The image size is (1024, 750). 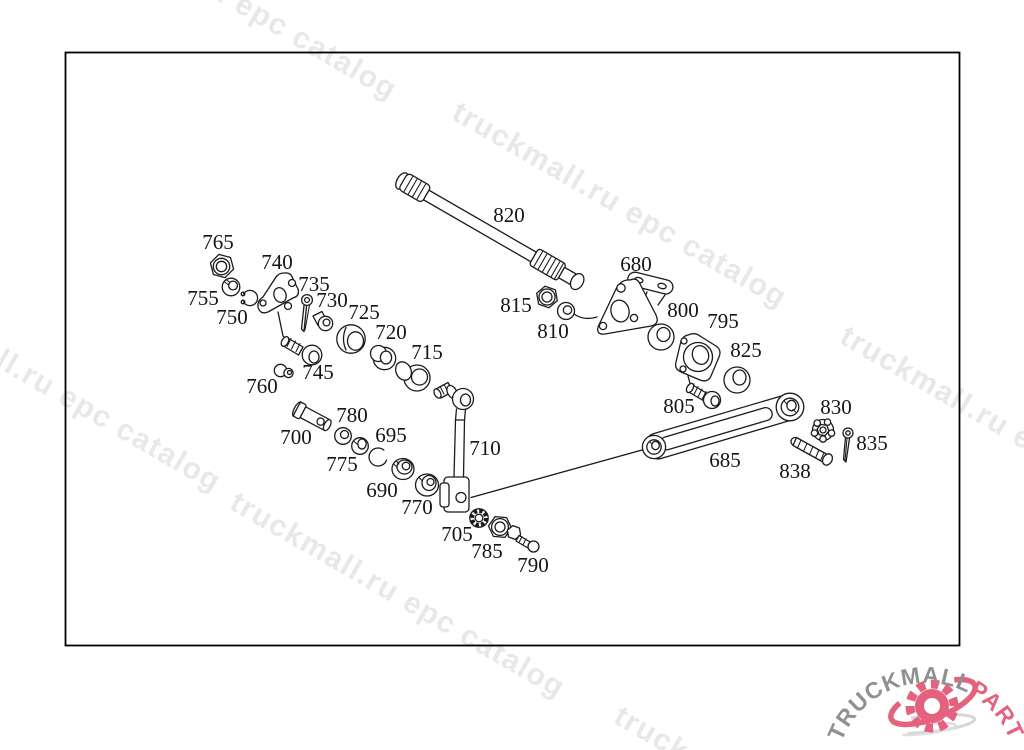 What do you see at coordinates (500, 527) in the screenshot?
I see `part-785-drawing` at bounding box center [500, 527].